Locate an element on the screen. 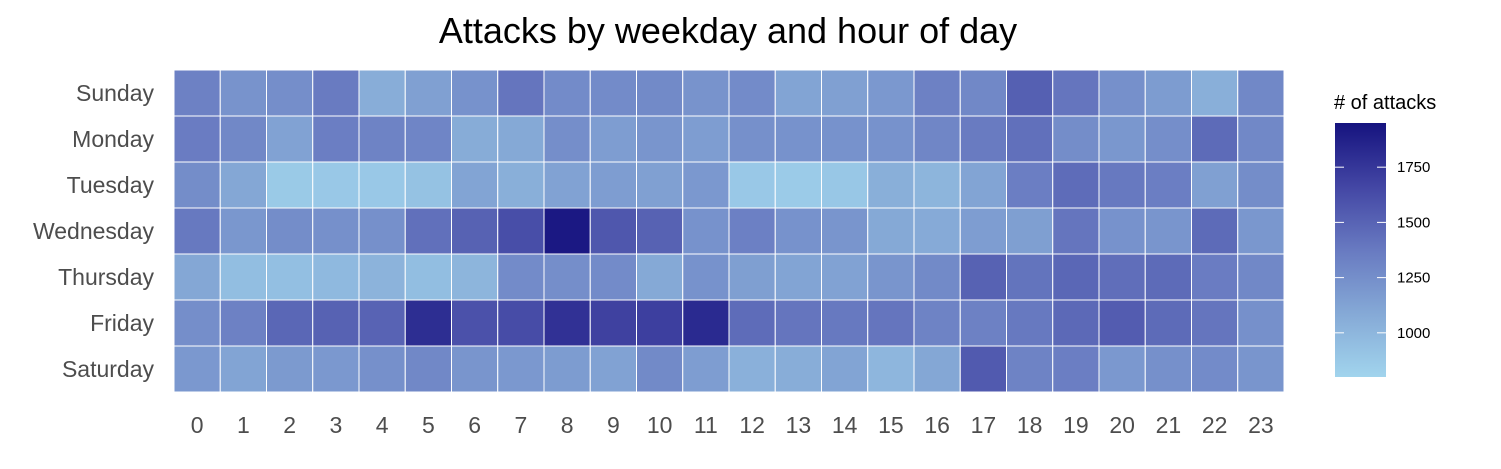  x-tick-label: 2 is located at coordinates (289, 425).